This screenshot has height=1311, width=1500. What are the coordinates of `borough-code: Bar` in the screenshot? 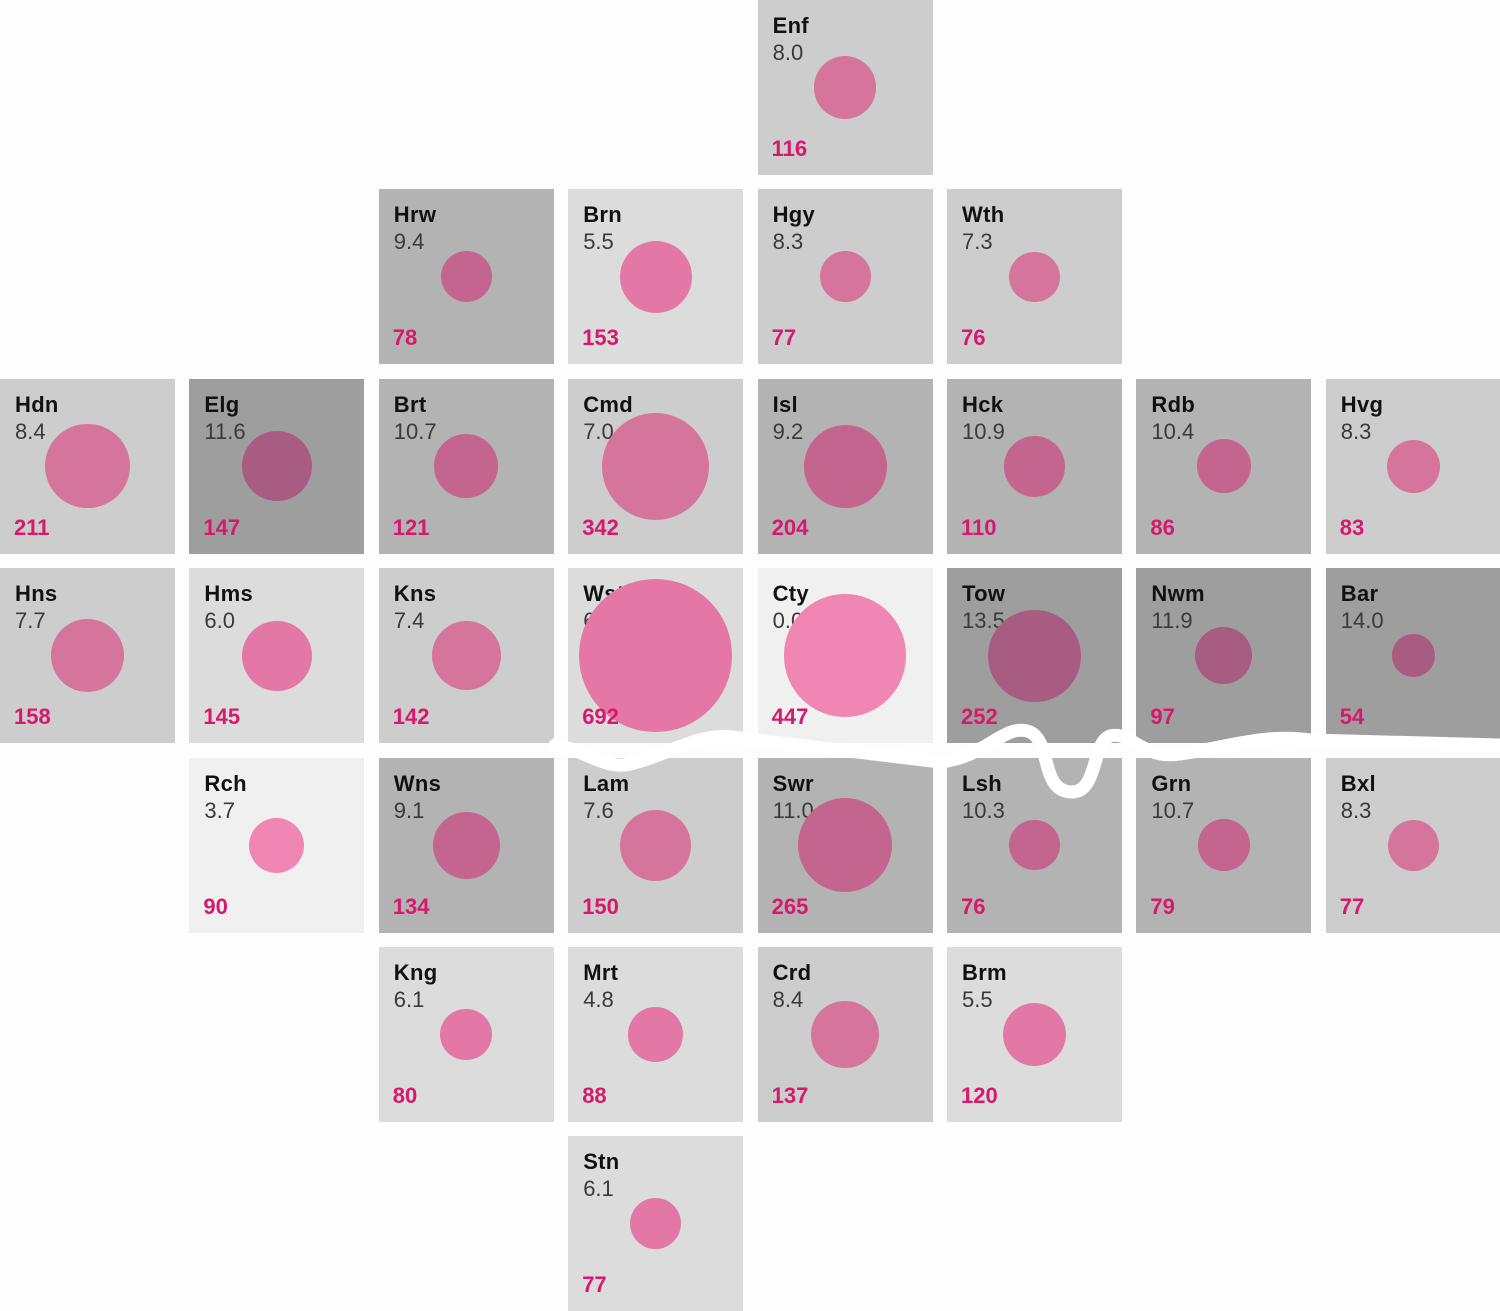 It's located at (1359, 594).